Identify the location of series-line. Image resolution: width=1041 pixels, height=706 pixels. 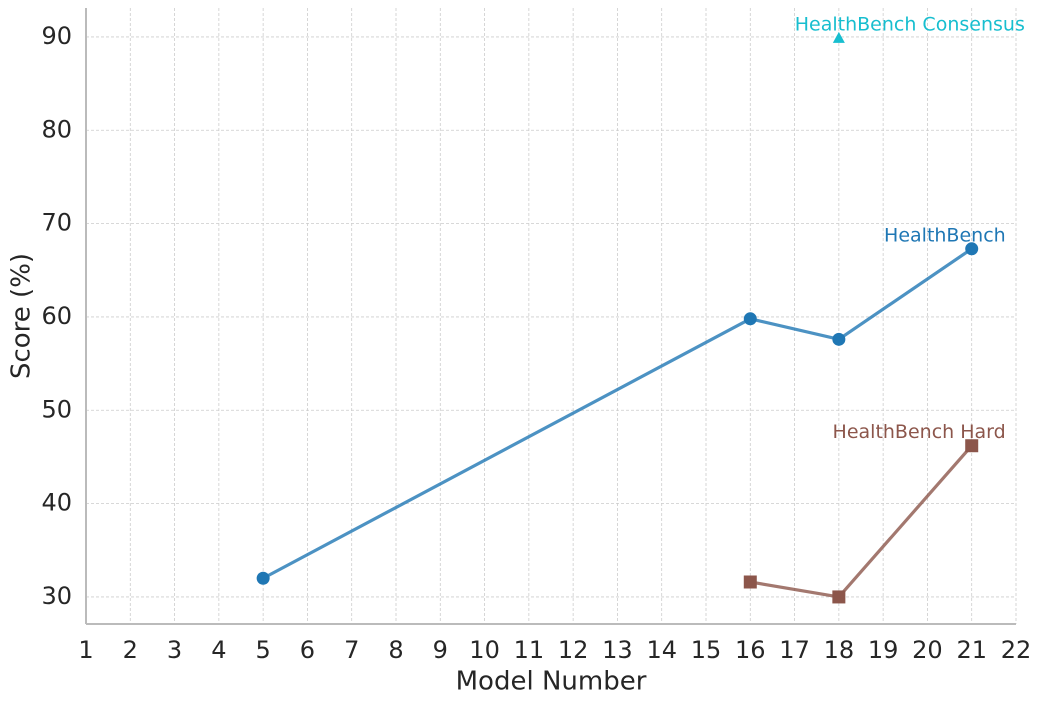
(861, 521).